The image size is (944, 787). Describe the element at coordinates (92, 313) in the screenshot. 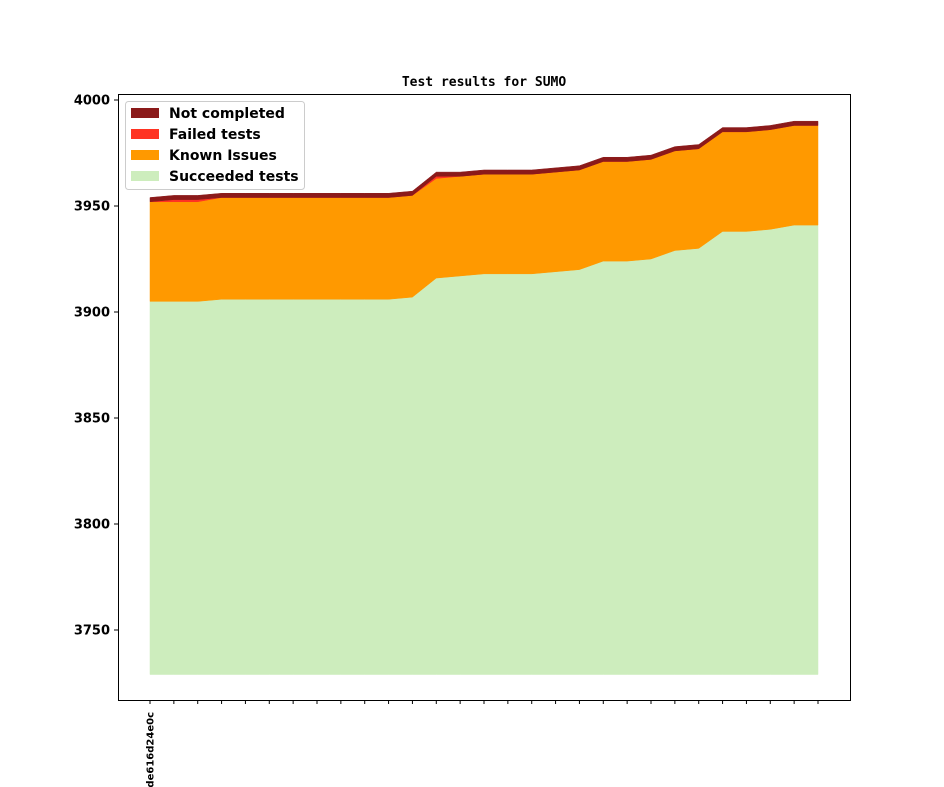

I see `y-tick-label: 3900` at that location.